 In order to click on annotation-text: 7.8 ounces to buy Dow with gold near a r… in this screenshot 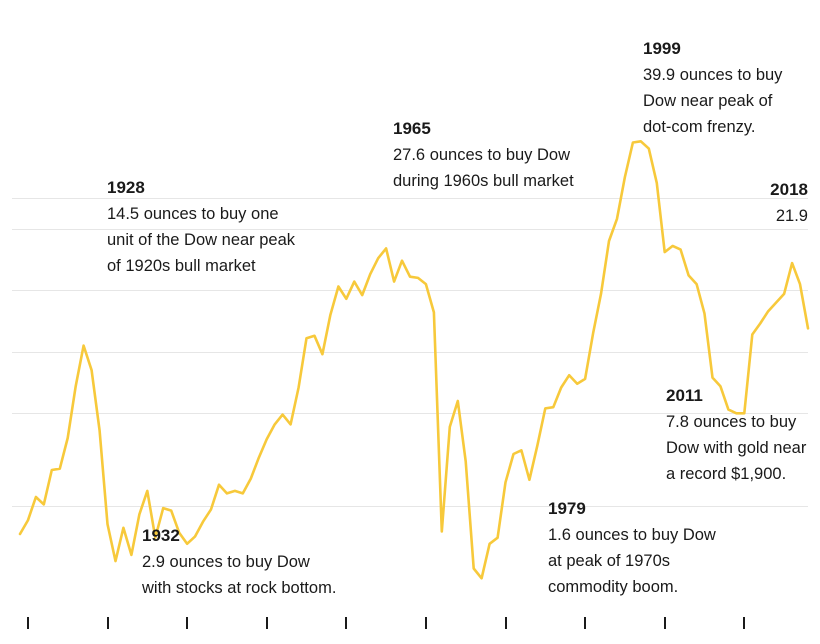, I will do `click(736, 448)`.